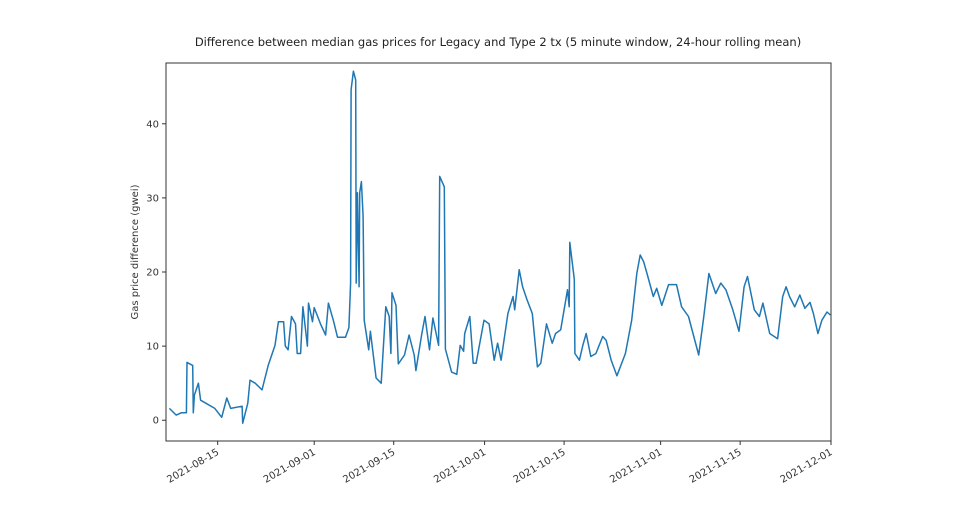 This screenshot has width=962, height=514. What do you see at coordinates (152, 273) in the screenshot?
I see `y-tick-label: 20` at bounding box center [152, 273].